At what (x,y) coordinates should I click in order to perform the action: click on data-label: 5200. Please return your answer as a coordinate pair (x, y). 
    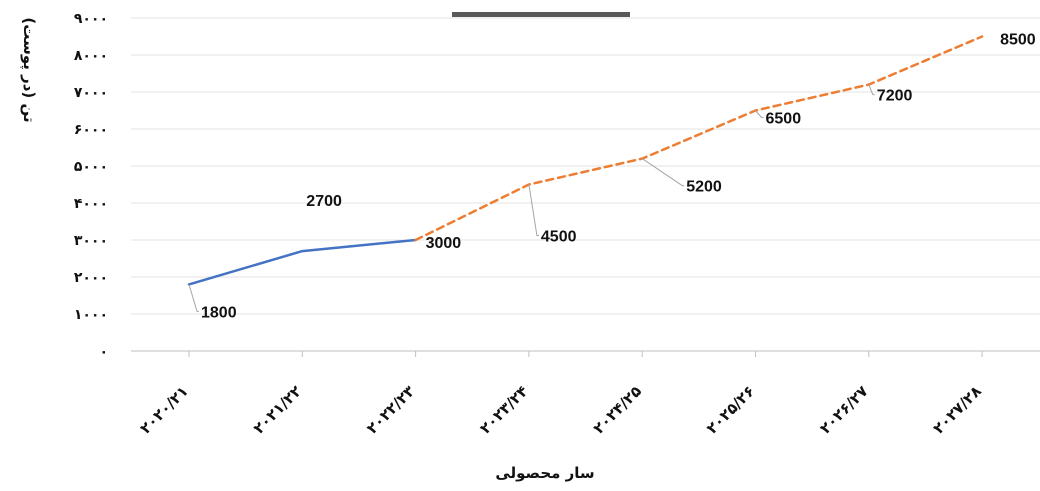
    Looking at the image, I should click on (704, 187).